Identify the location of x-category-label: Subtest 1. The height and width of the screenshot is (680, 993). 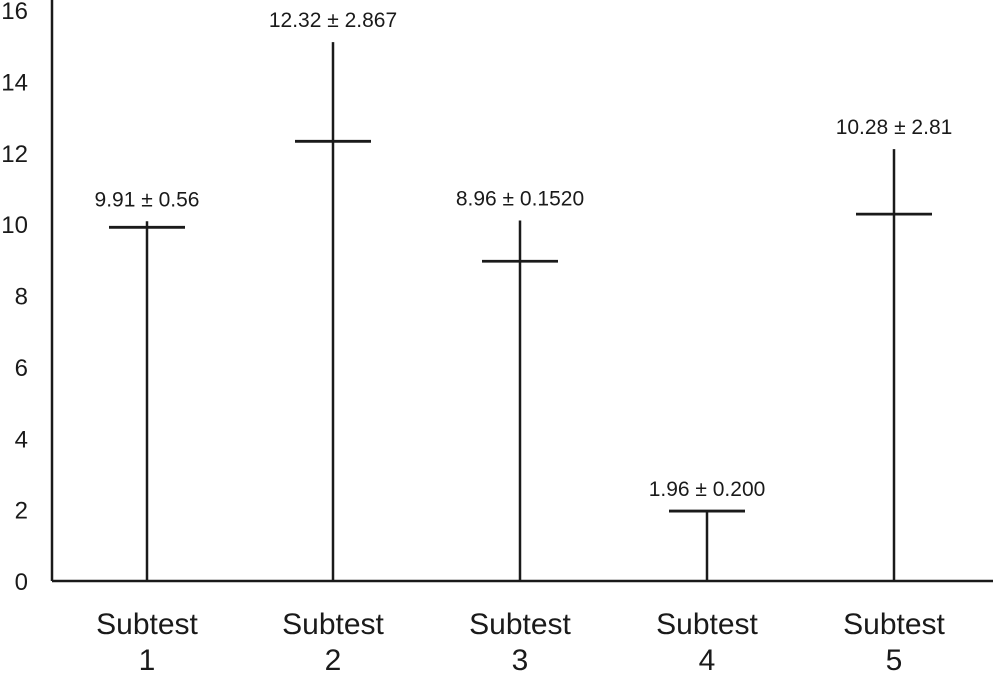
(147, 642).